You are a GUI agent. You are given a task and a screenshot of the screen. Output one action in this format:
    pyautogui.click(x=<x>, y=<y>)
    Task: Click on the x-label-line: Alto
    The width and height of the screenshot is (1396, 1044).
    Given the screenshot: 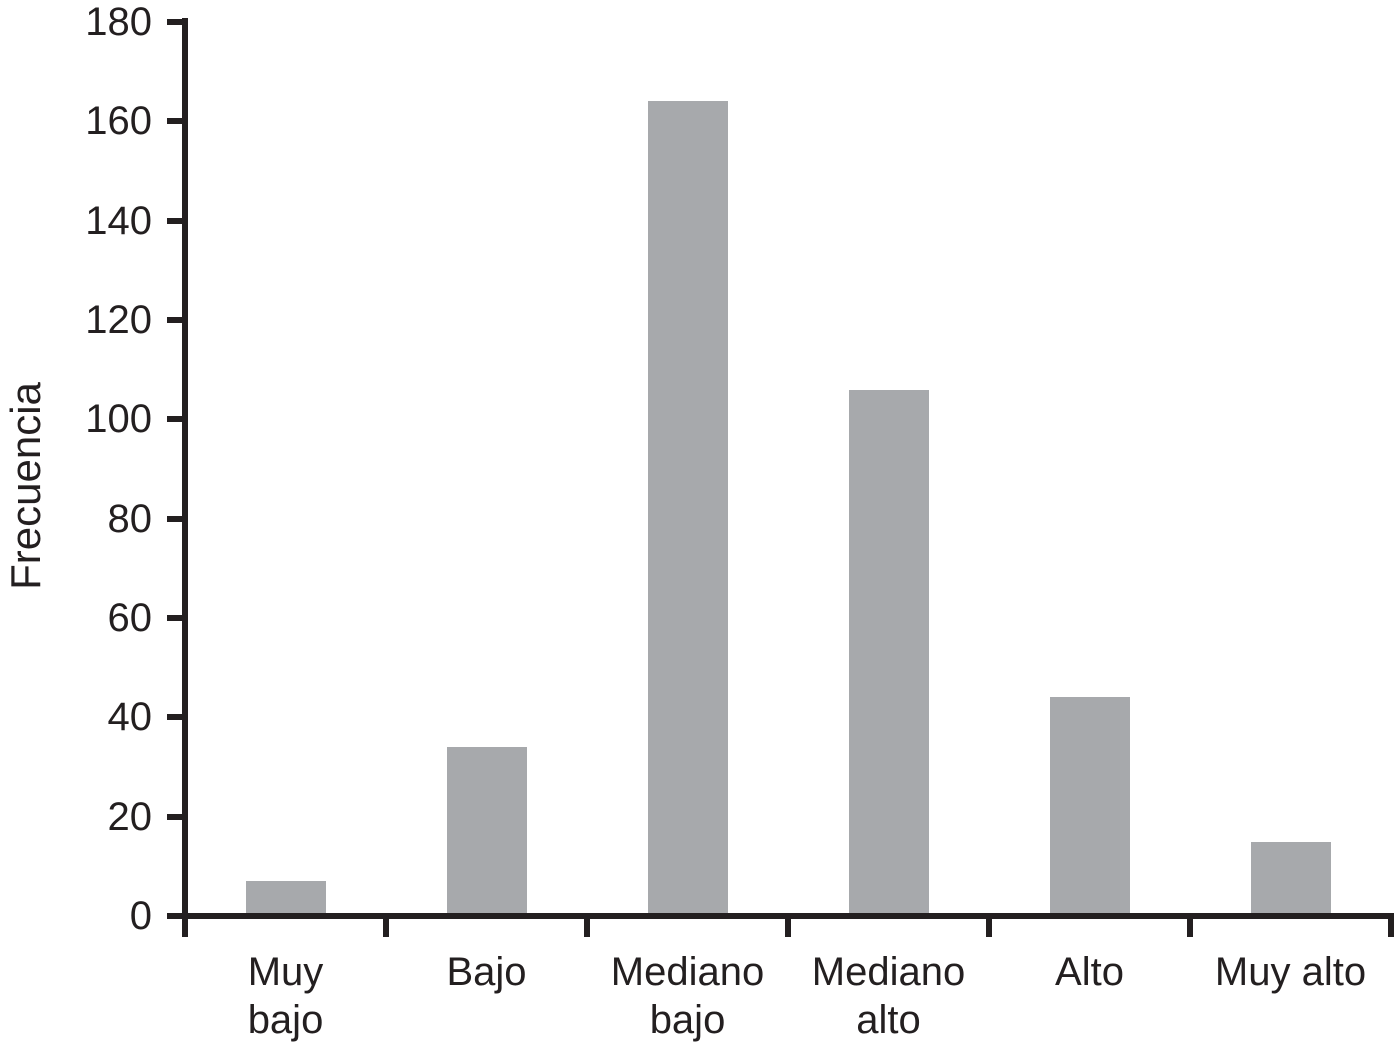 What is the action you would take?
    pyautogui.click(x=1089, y=972)
    